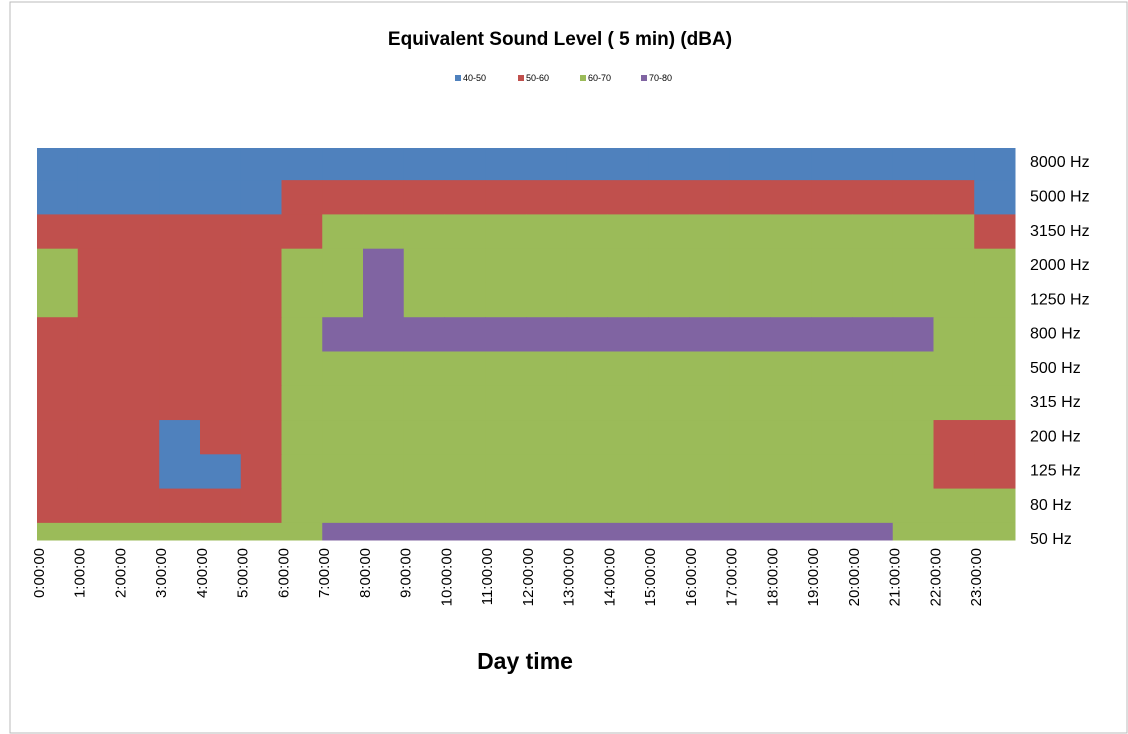  I want to click on y-tick-label: 2000 Hz, so click(1060, 265).